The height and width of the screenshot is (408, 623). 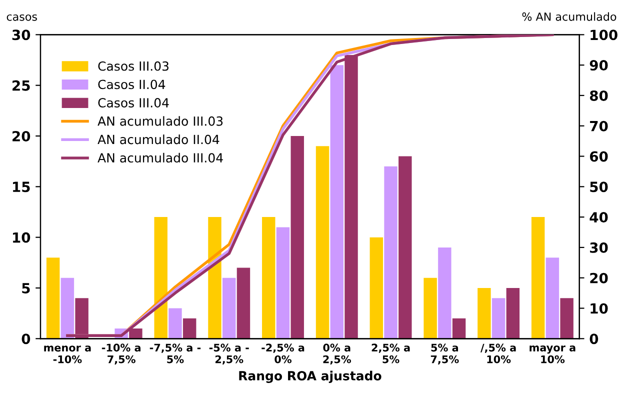 I want to click on y2-tick-label: 50, so click(x=599, y=187).